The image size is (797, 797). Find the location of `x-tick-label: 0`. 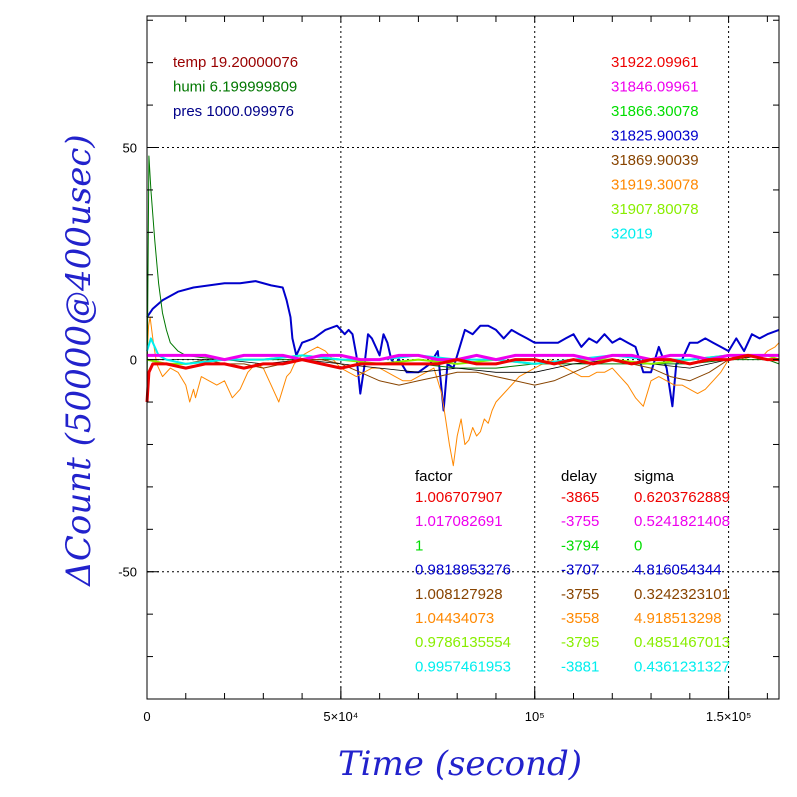

x-tick-label: 0 is located at coordinates (146, 716).